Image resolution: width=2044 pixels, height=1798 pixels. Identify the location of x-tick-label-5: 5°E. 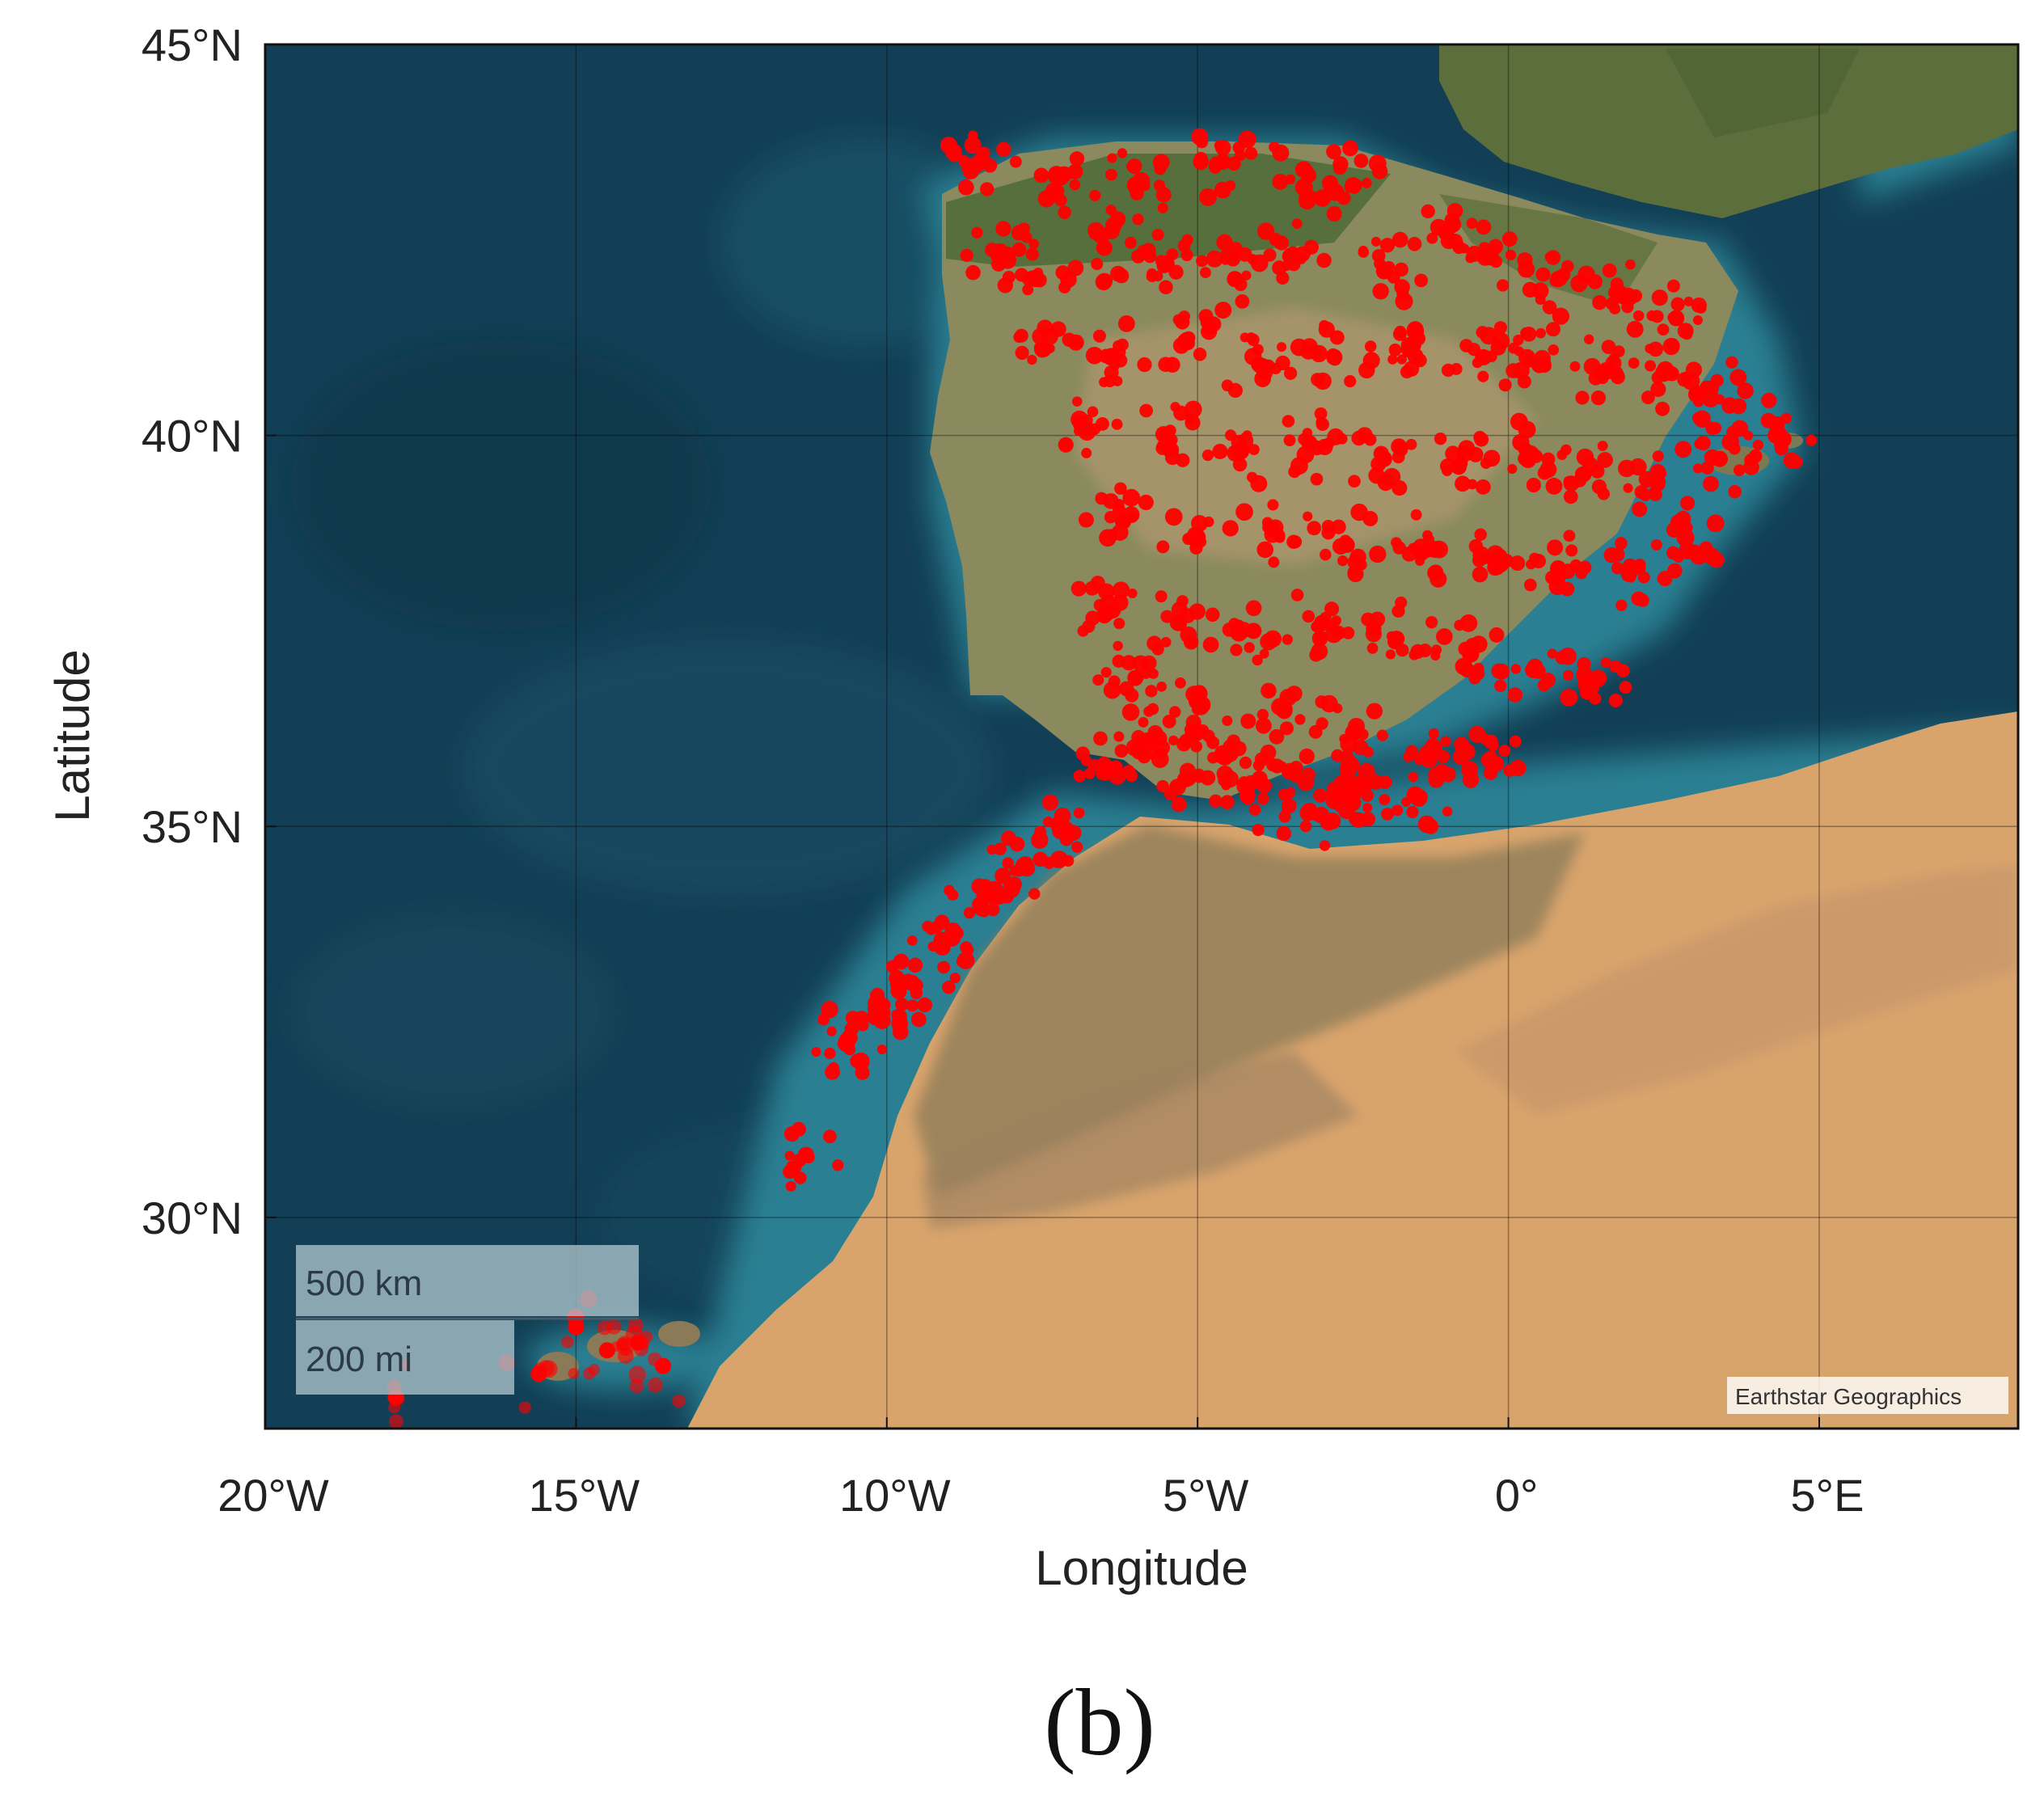
(1828, 1495).